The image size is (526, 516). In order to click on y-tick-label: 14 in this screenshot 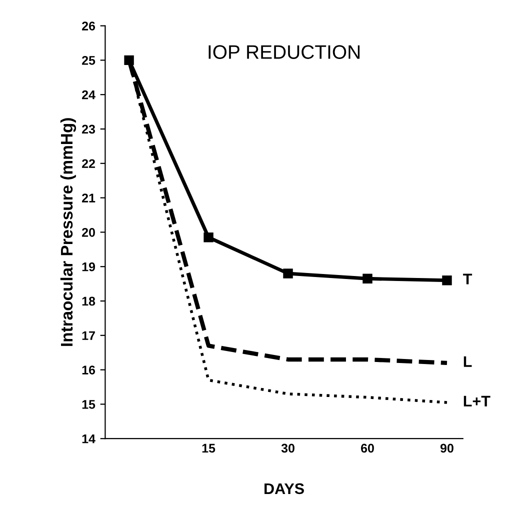, I will do `click(89, 439)`.